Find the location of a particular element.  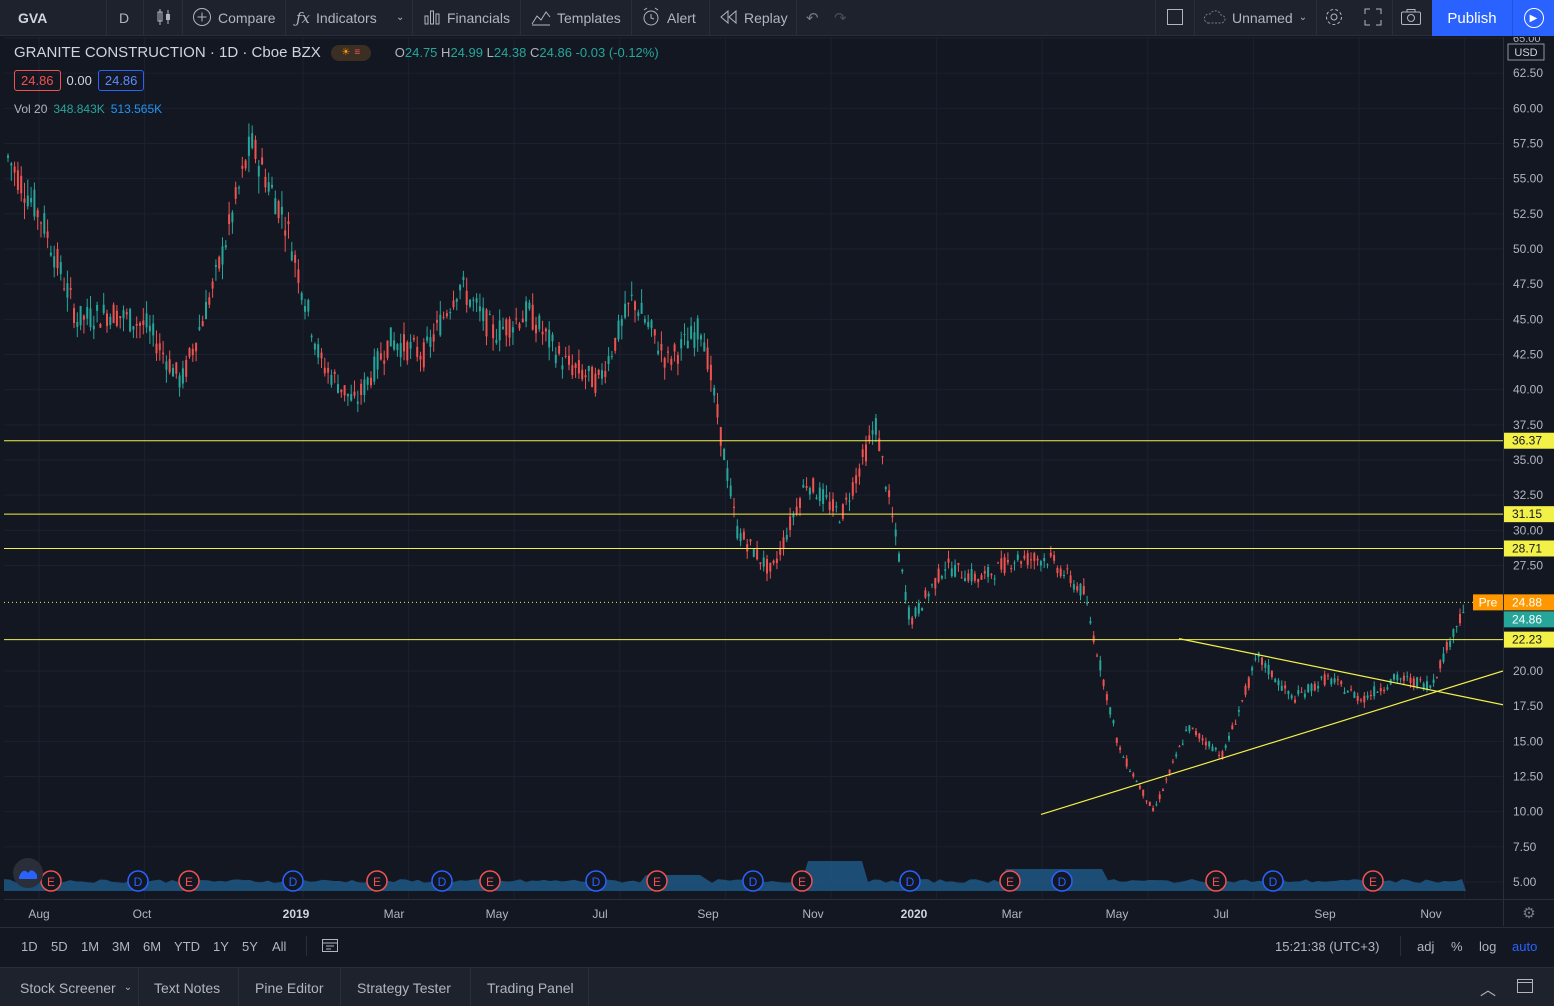

range-1y: 1Y is located at coordinates (221, 946).